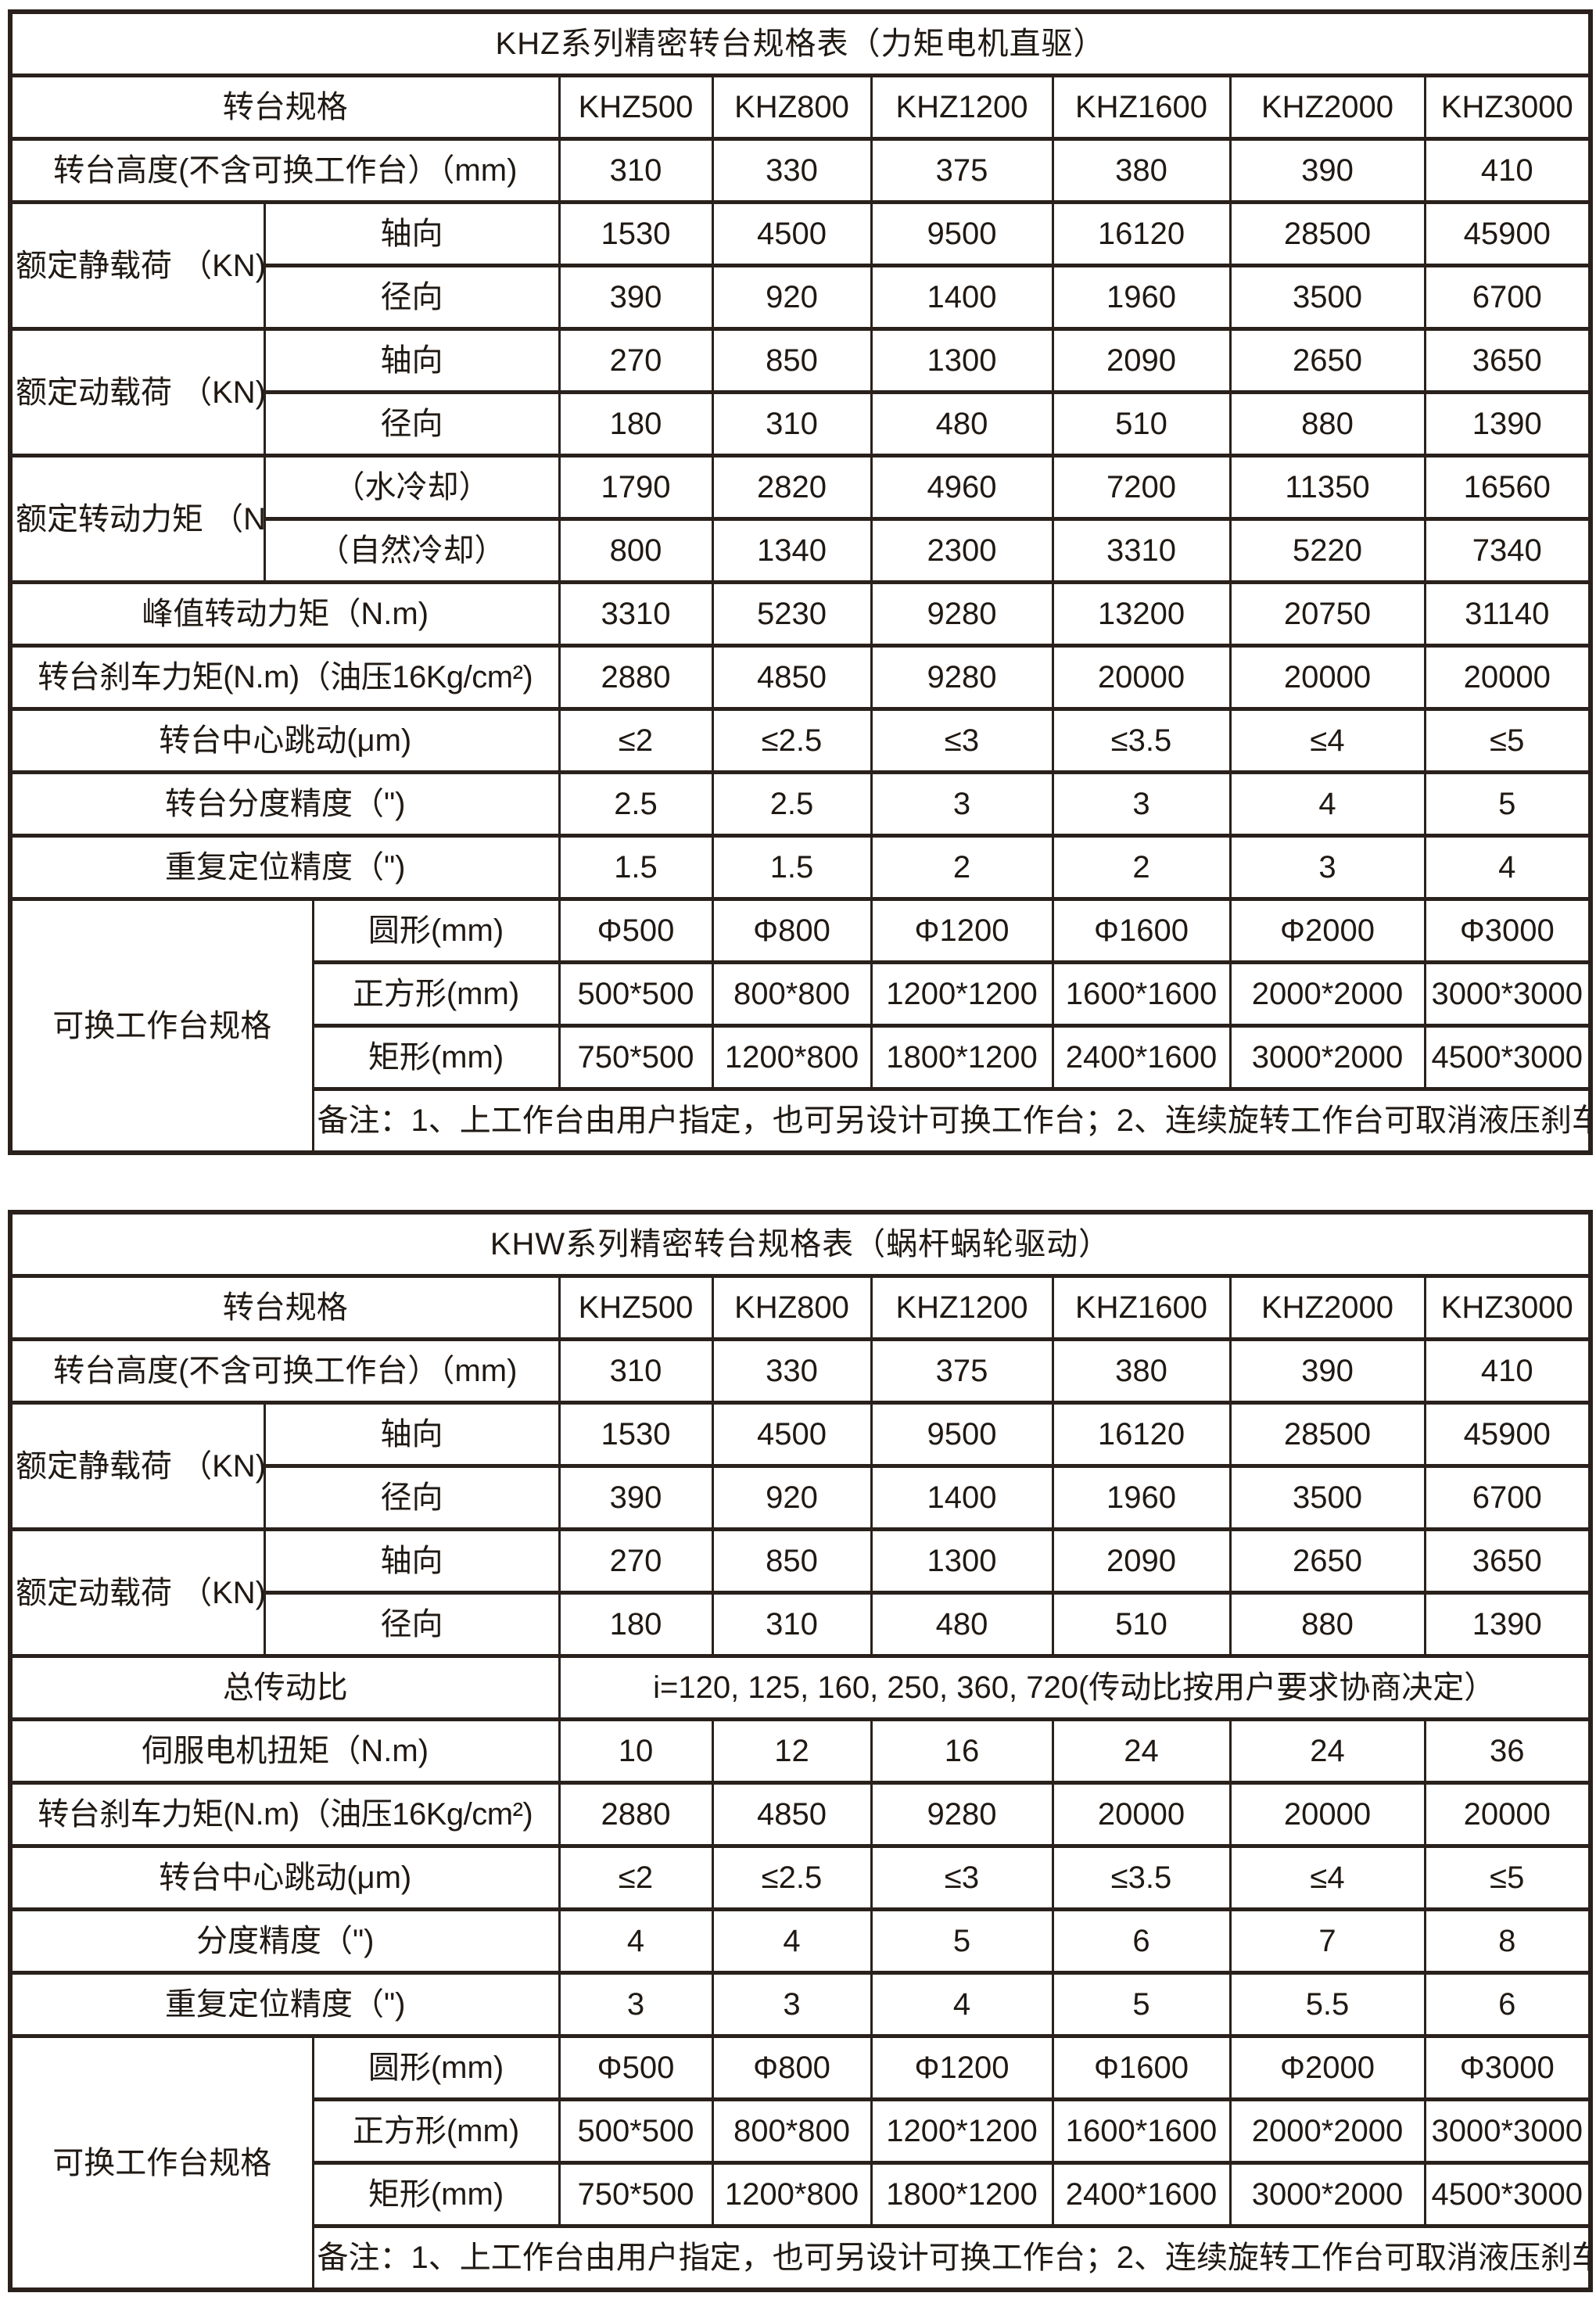 Image resolution: width=1596 pixels, height=2318 pixels. I want to click on label-servo-torque: 伺服电机扭矩（N.m), so click(285, 1751).